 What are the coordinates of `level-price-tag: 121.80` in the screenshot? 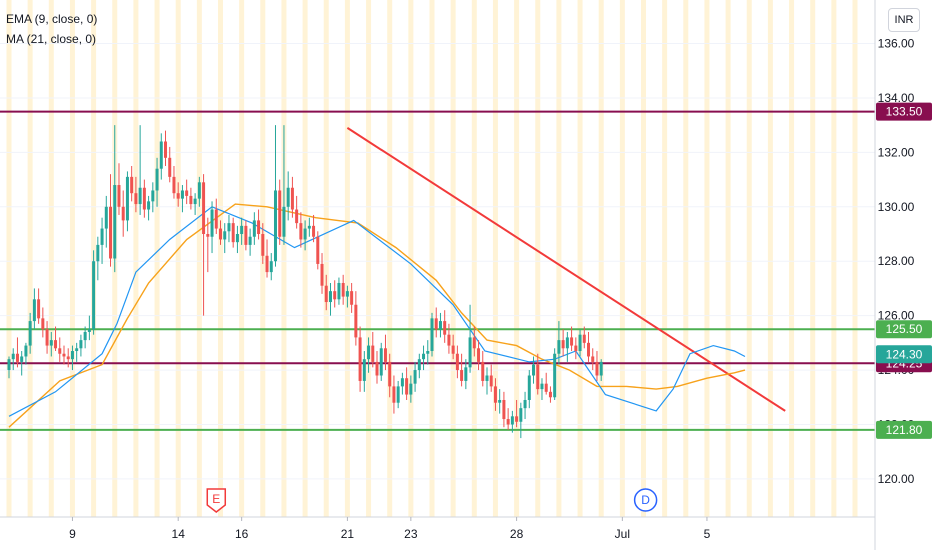 It's located at (904, 429).